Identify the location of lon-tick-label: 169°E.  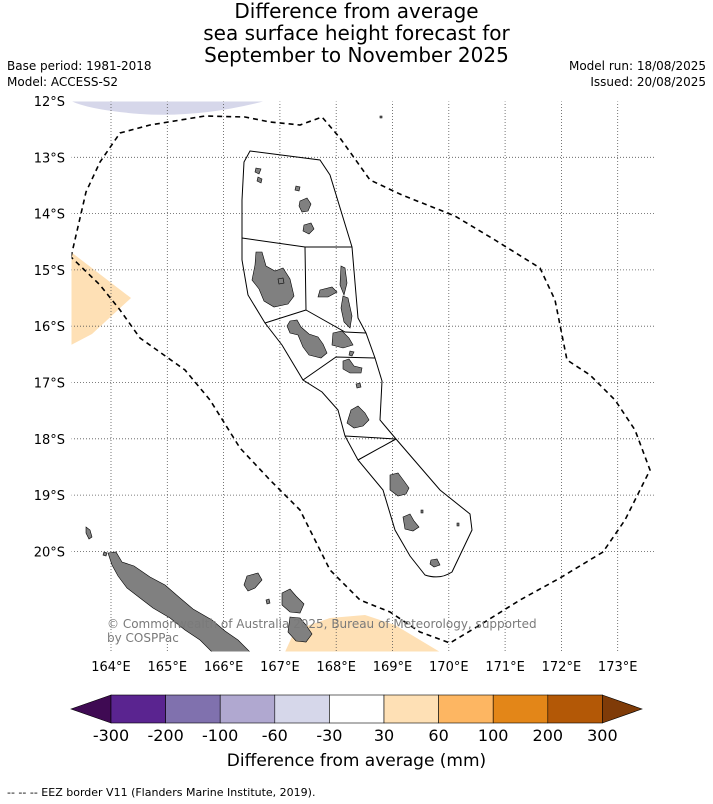
(393, 667).